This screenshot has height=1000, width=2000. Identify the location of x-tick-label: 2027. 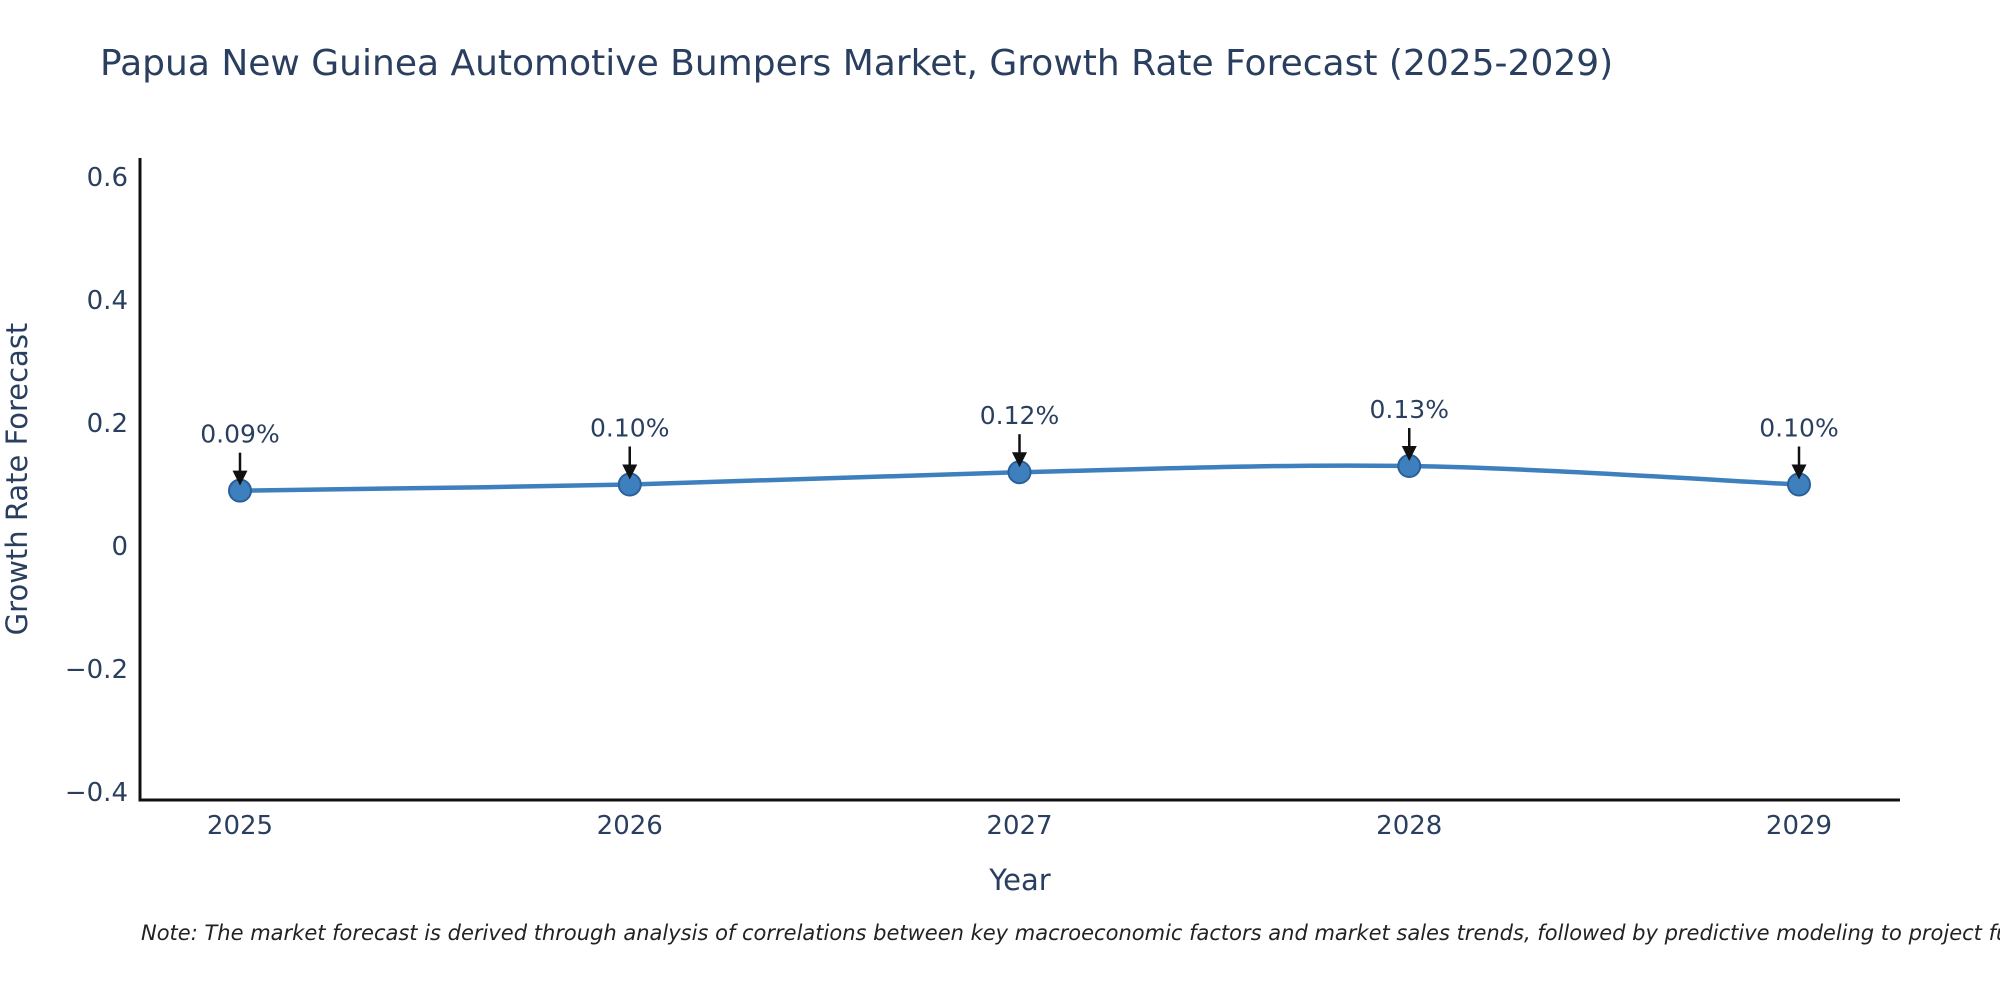
(1019, 826).